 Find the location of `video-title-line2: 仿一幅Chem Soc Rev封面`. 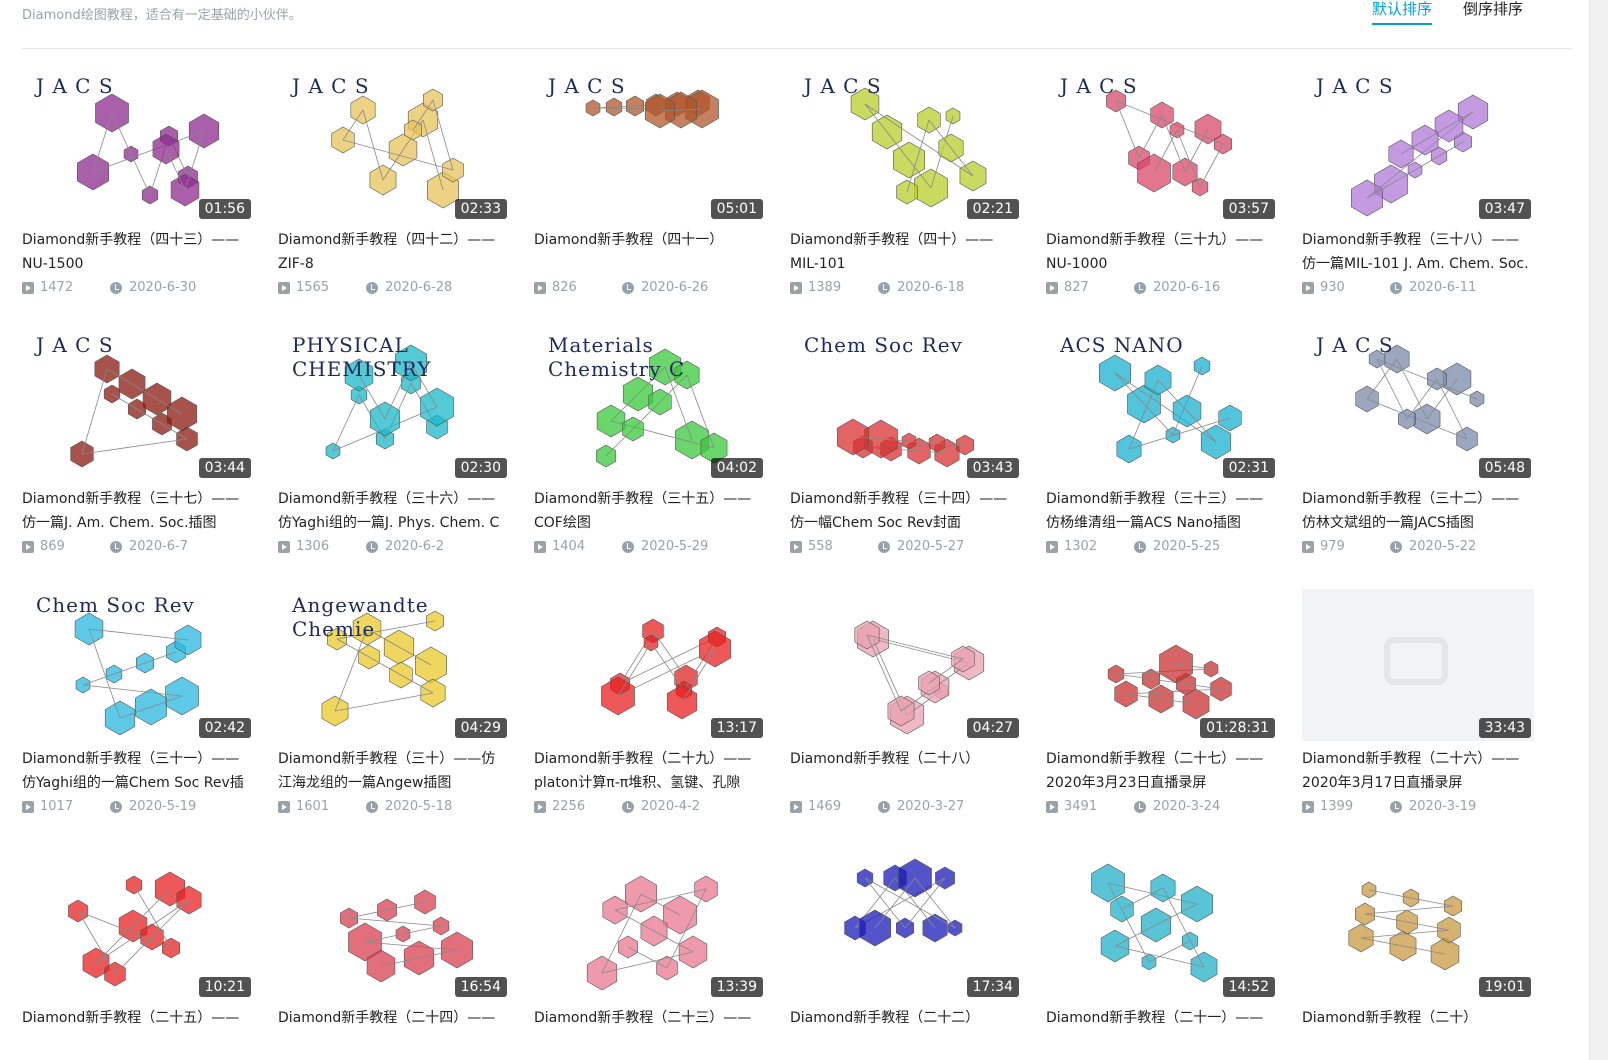

video-title-line2: 仿一幅Chem Soc Rev封面 is located at coordinates (875, 523).